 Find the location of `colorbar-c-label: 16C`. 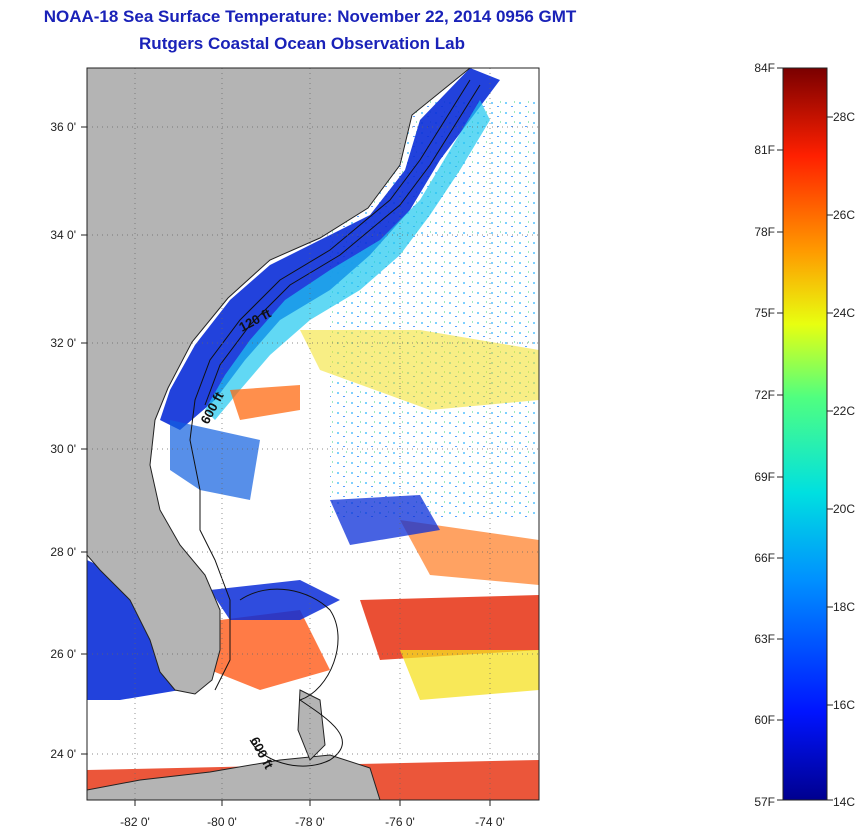

colorbar-c-label: 16C is located at coordinates (844, 705).